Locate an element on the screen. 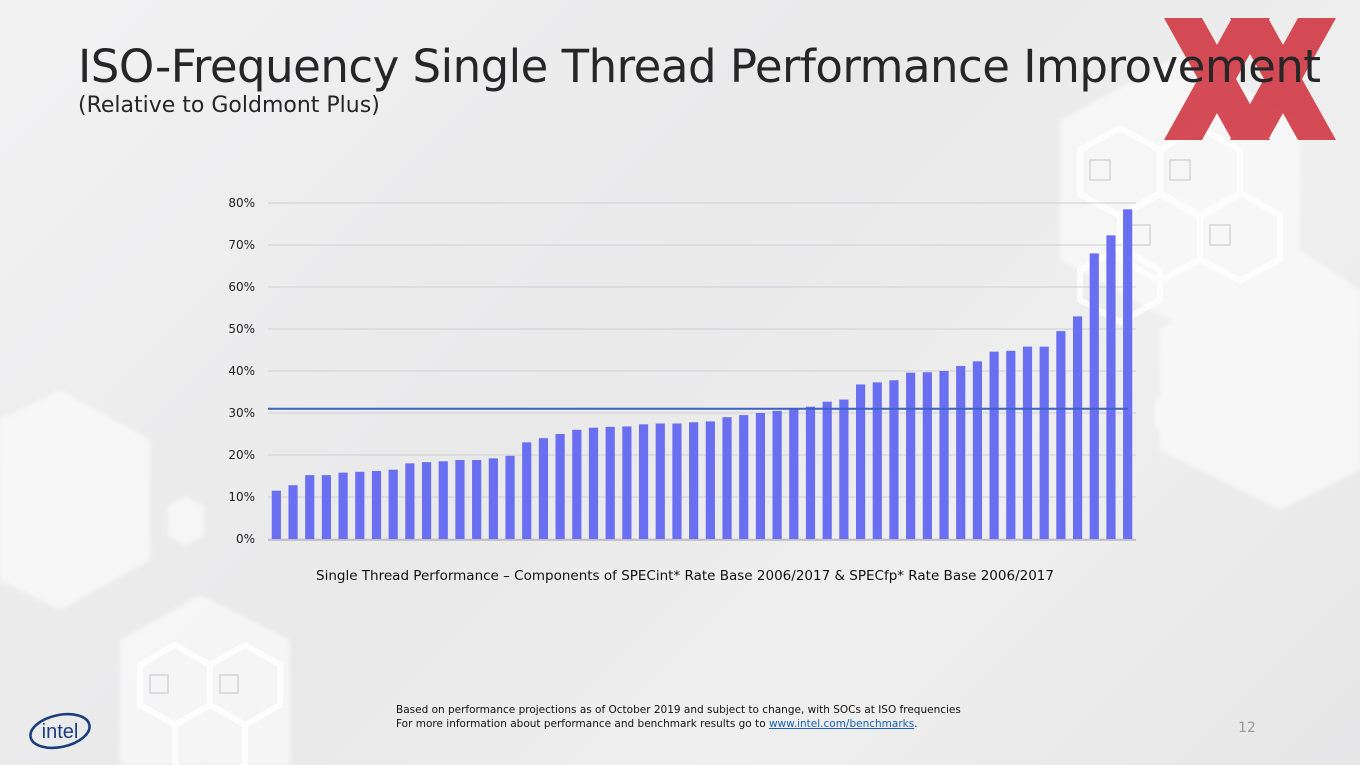  y-tick-label: 0% is located at coordinates (245, 539).